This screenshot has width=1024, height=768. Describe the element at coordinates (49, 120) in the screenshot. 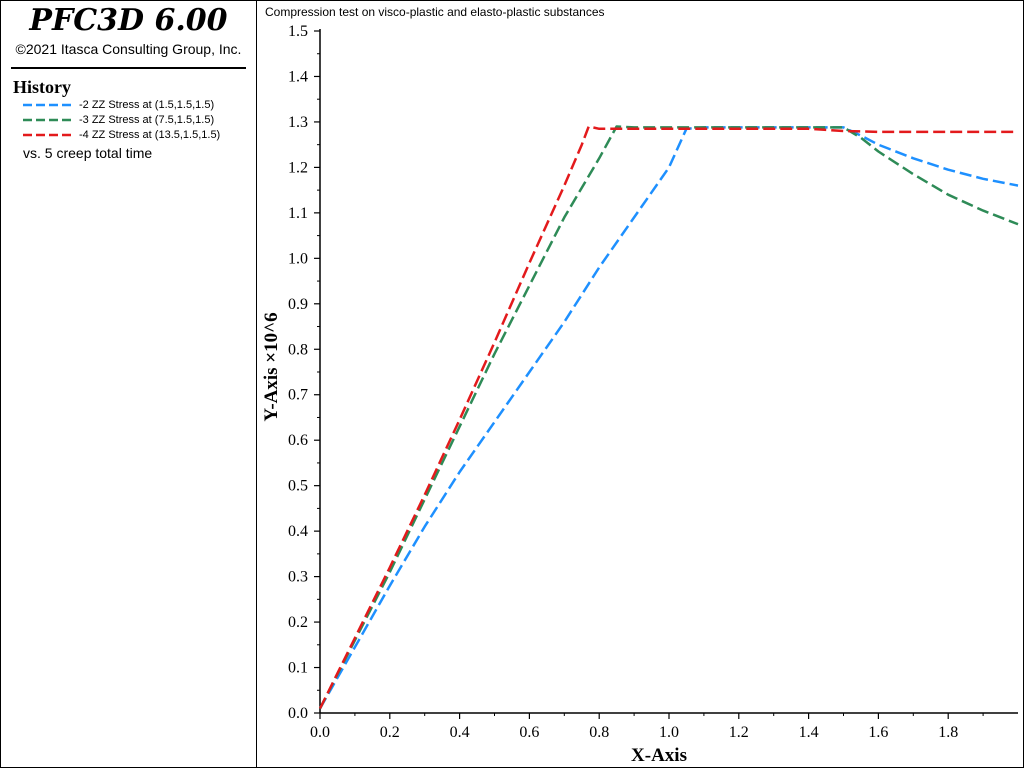

I see `legend-swatch-green` at that location.